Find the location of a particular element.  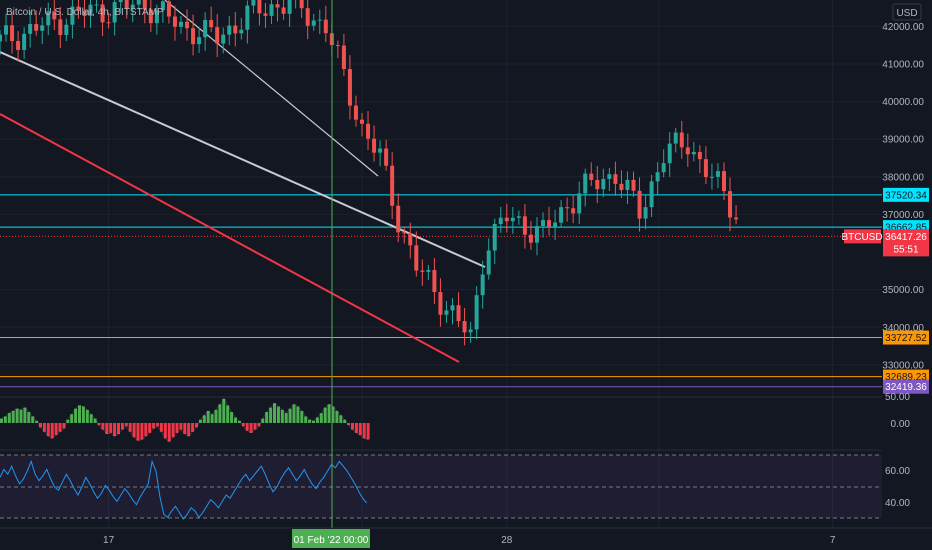

level-tag is located at coordinates (906, 194).